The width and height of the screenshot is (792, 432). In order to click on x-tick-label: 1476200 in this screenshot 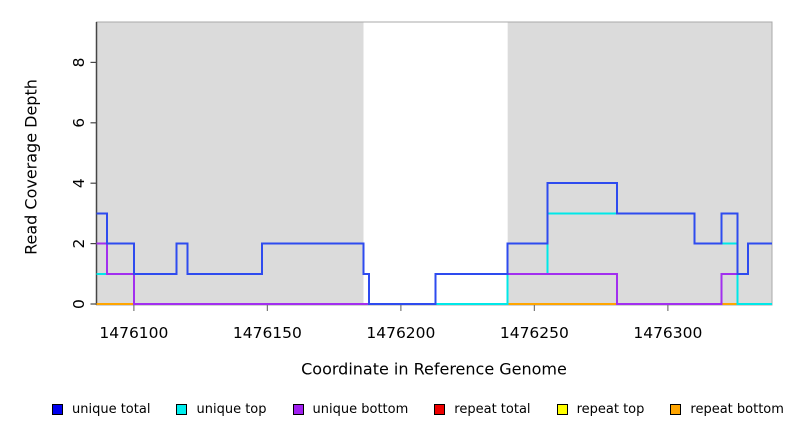, I will do `click(400, 333)`.